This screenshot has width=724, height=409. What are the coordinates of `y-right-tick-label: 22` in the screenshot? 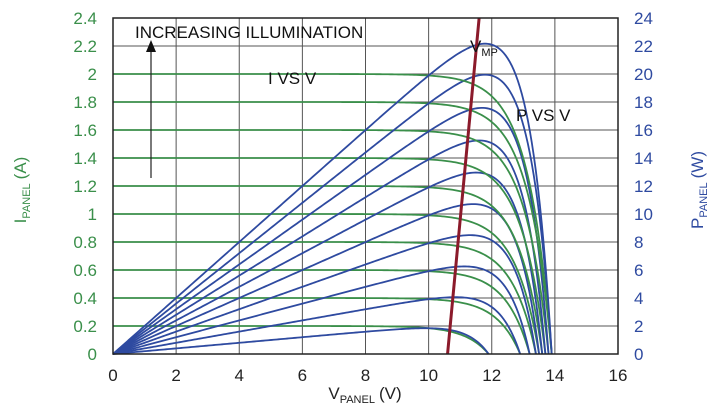 It's located at (643, 46).